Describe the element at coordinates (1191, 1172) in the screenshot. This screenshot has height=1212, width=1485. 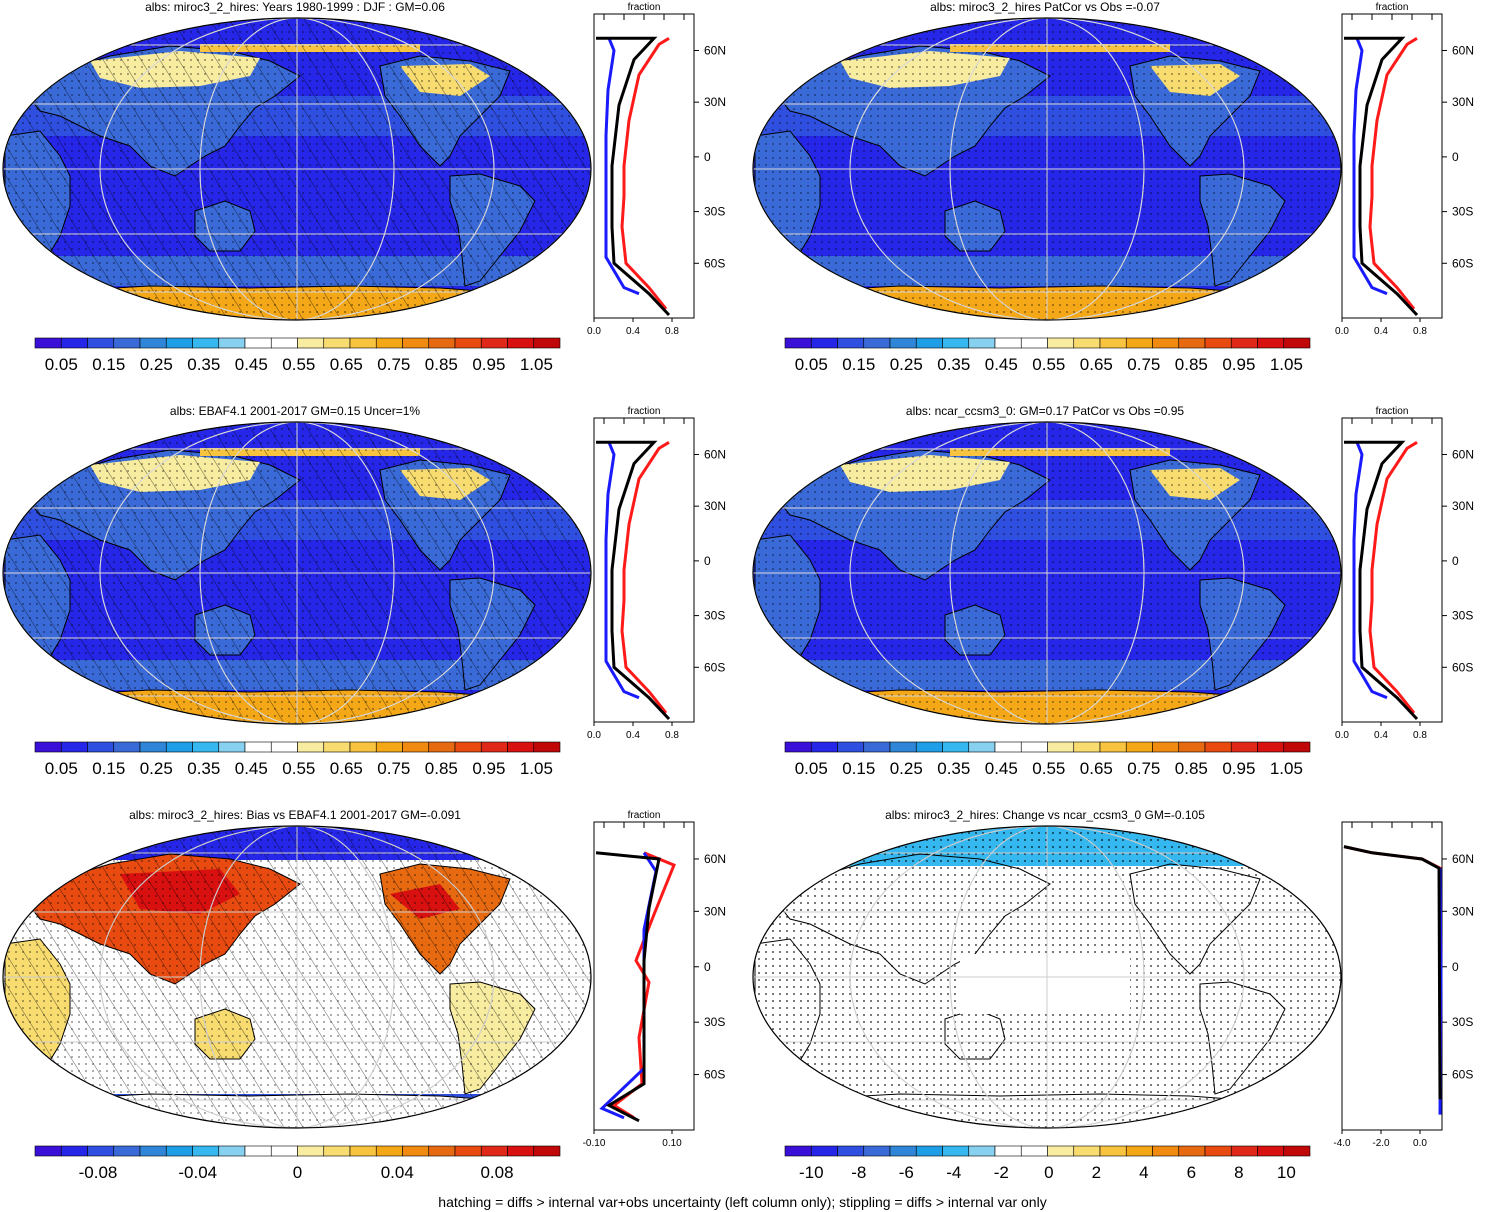
I see `colorbar-label: 6` at that location.